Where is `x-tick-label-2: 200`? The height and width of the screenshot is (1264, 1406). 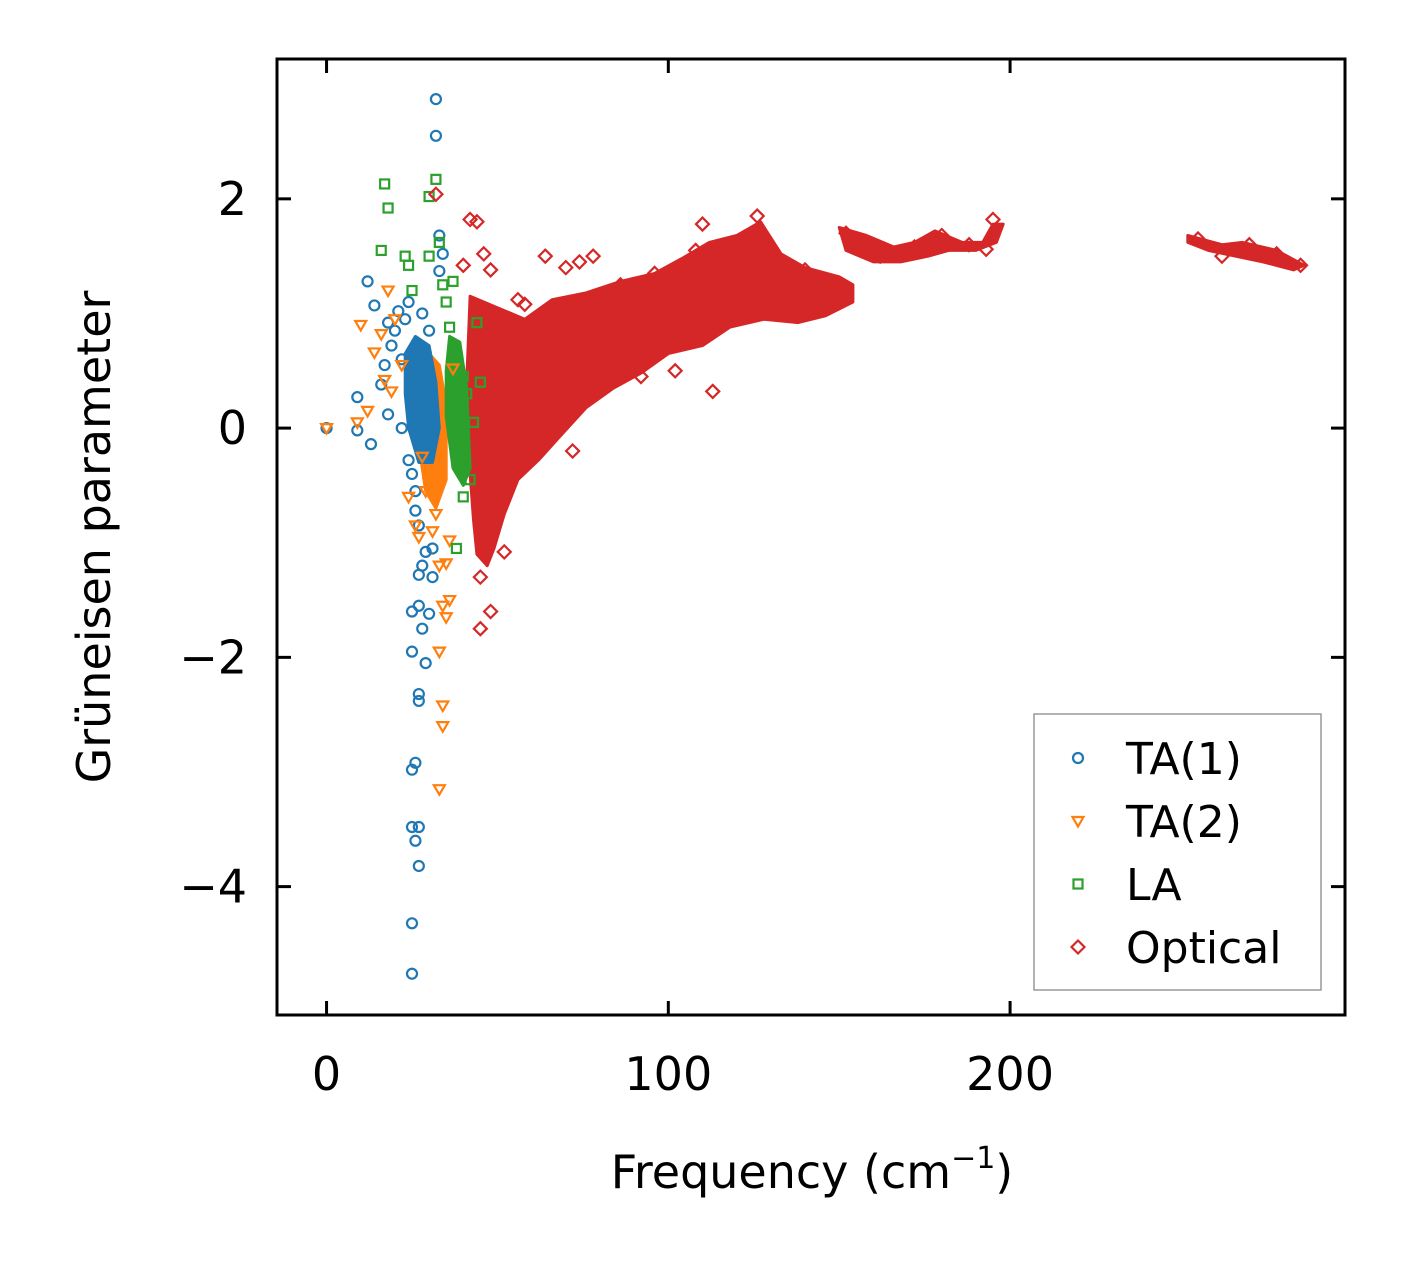
x-tick-label-2: 200 is located at coordinates (1010, 1074).